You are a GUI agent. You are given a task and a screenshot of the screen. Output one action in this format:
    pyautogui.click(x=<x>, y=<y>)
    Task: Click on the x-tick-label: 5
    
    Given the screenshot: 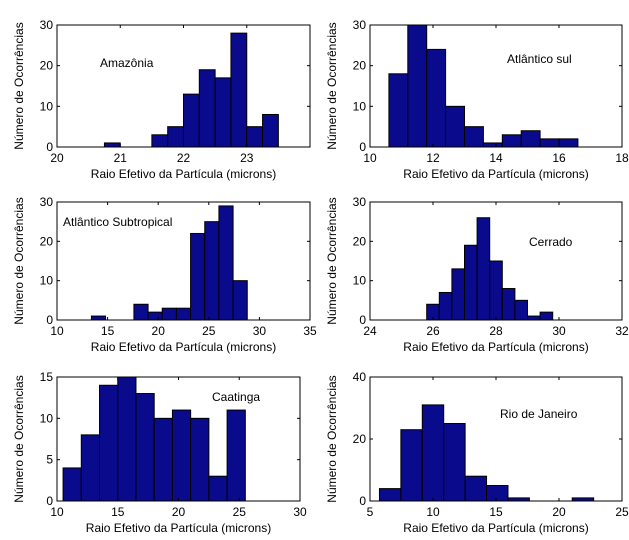 What is the action you would take?
    pyautogui.click(x=370, y=512)
    